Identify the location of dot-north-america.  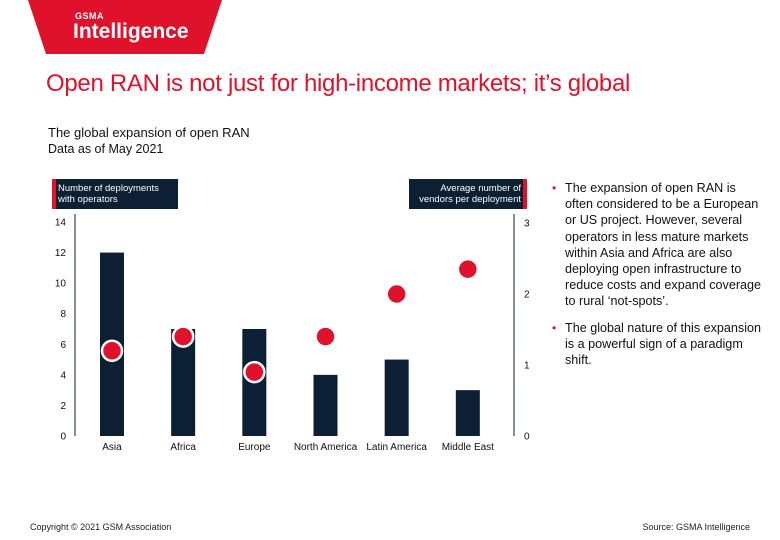
(325, 336).